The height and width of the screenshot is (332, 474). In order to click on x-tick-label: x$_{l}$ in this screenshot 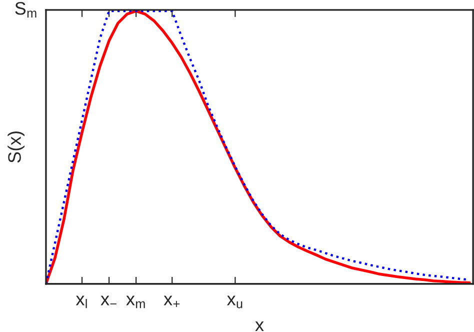, I will do `click(81, 302)`.